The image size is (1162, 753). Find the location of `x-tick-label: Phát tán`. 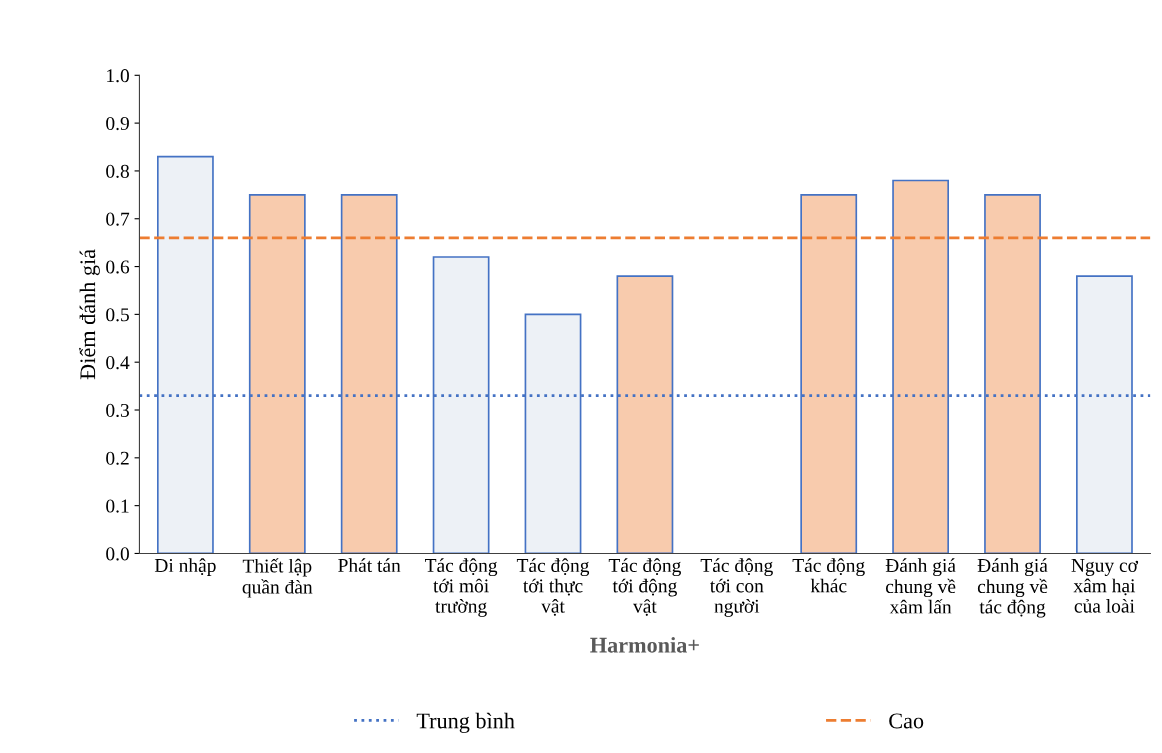

x-tick-label: Phát tán is located at coordinates (369, 565).